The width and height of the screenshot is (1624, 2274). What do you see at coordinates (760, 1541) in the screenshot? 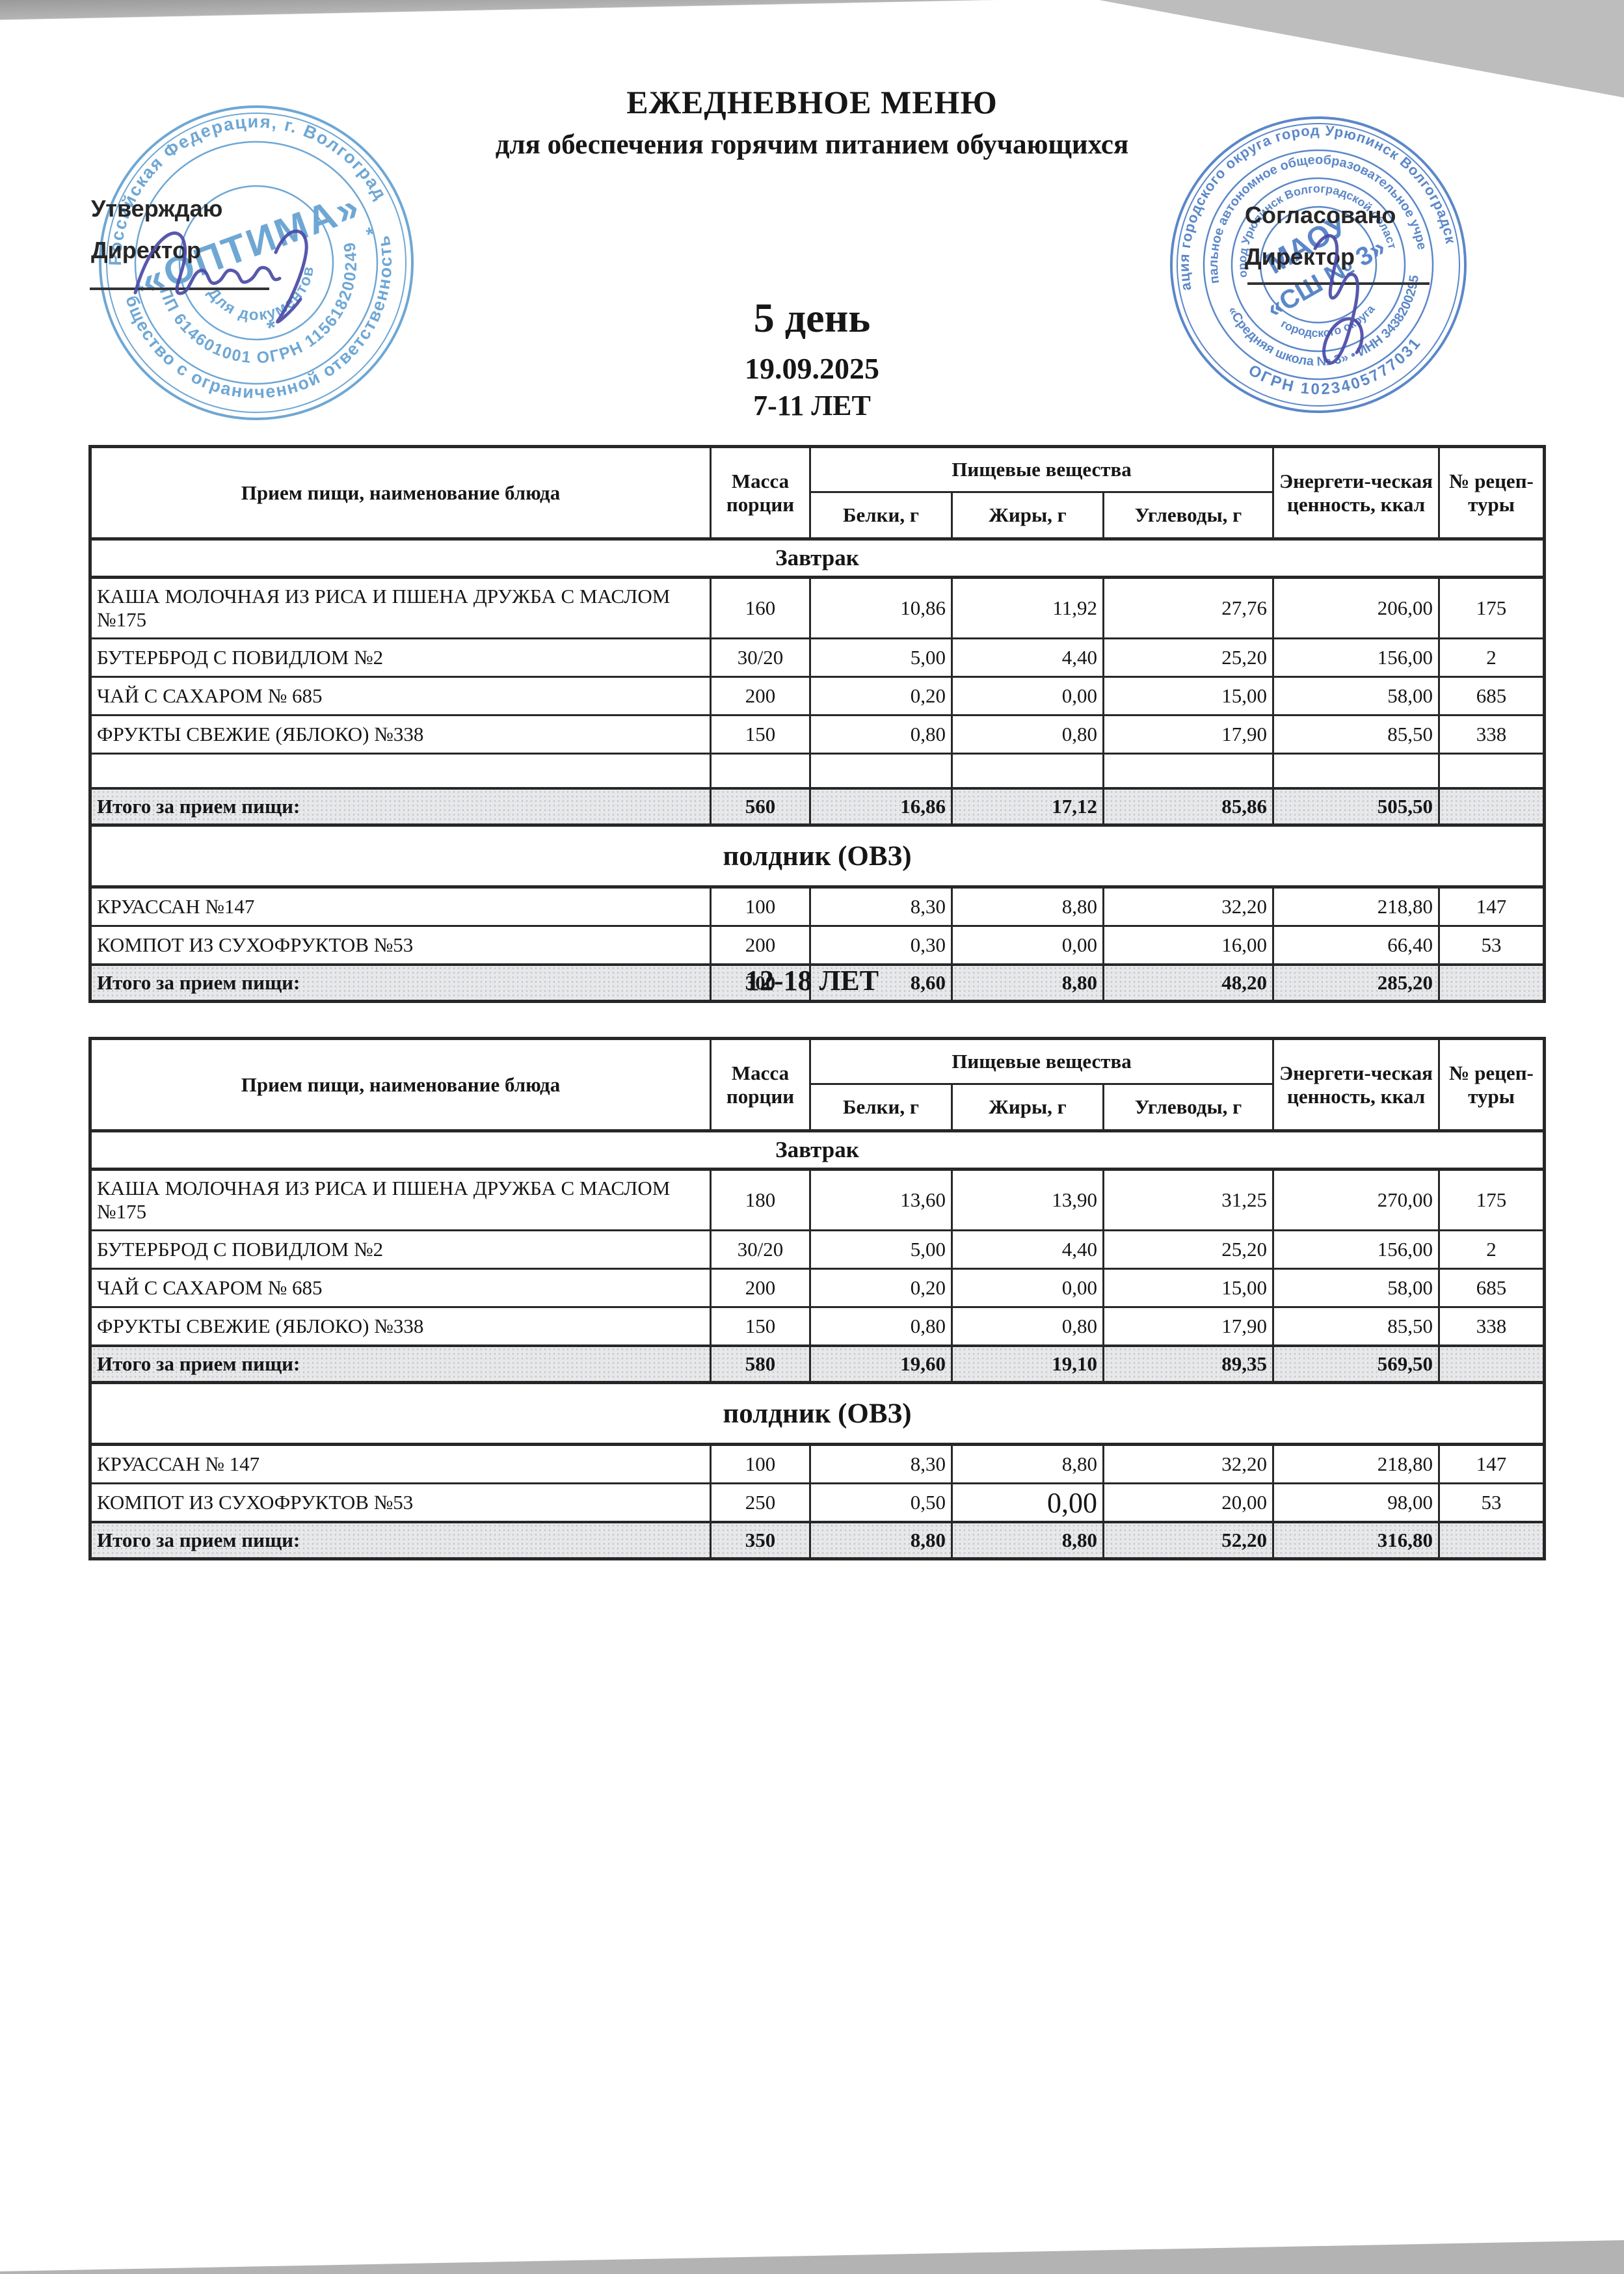
I see `total-mass-cell: 350` at bounding box center [760, 1541].